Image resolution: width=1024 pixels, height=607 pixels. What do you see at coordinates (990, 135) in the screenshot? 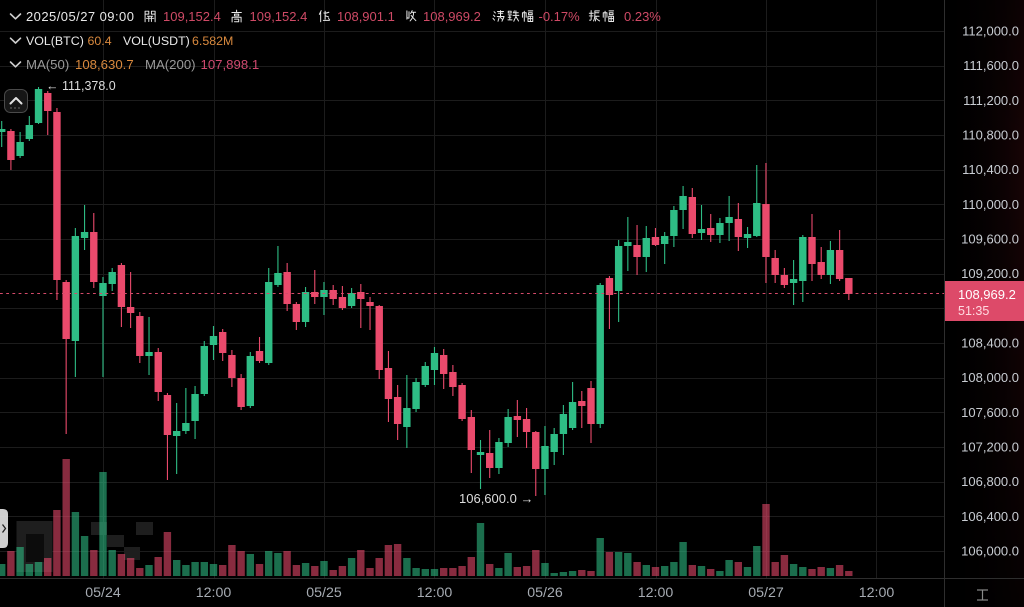
I see `svg-text: 110,800.0` at bounding box center [990, 135].